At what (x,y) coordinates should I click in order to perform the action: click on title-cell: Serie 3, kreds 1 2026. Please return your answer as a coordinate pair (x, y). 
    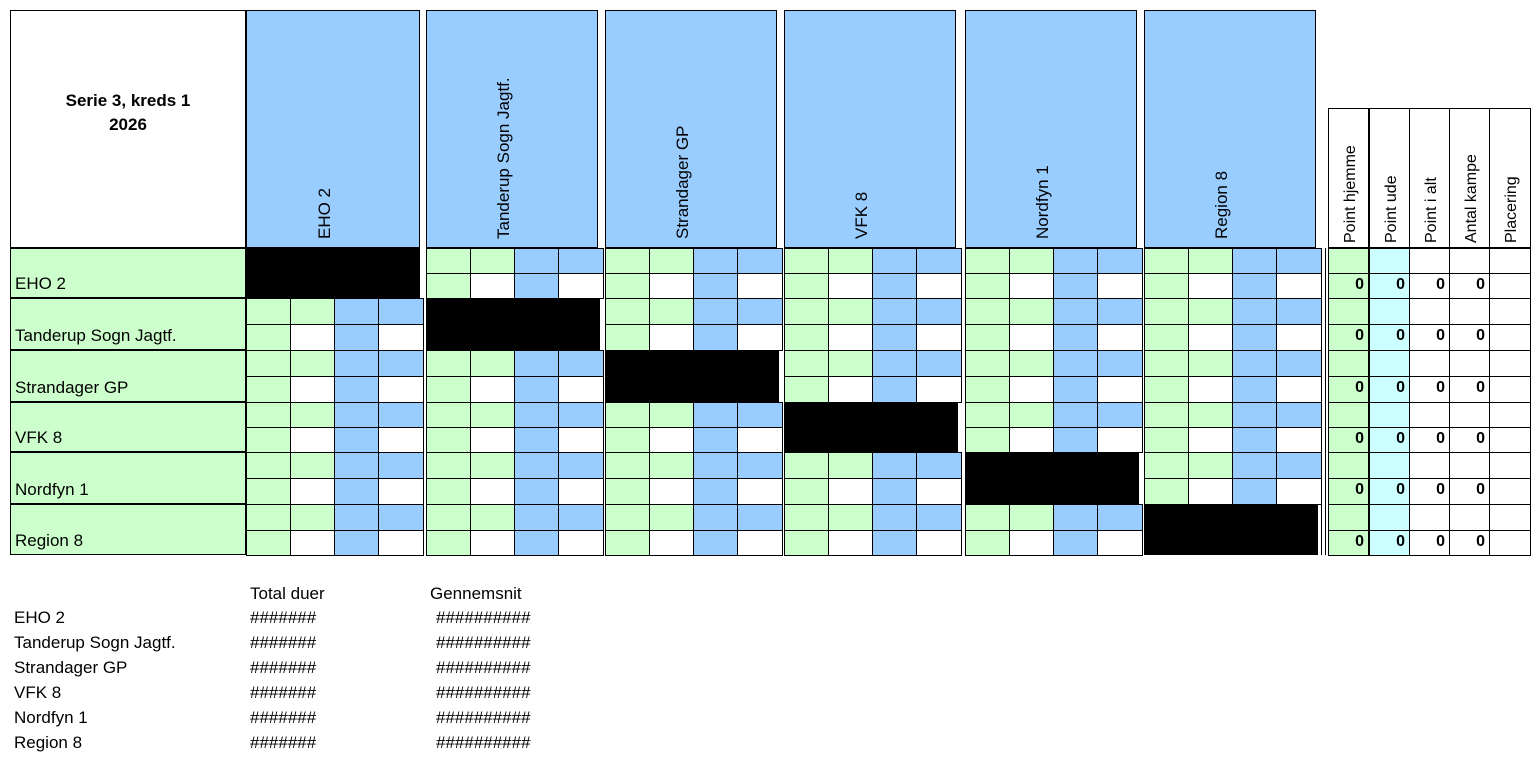
    Looking at the image, I should click on (128, 129).